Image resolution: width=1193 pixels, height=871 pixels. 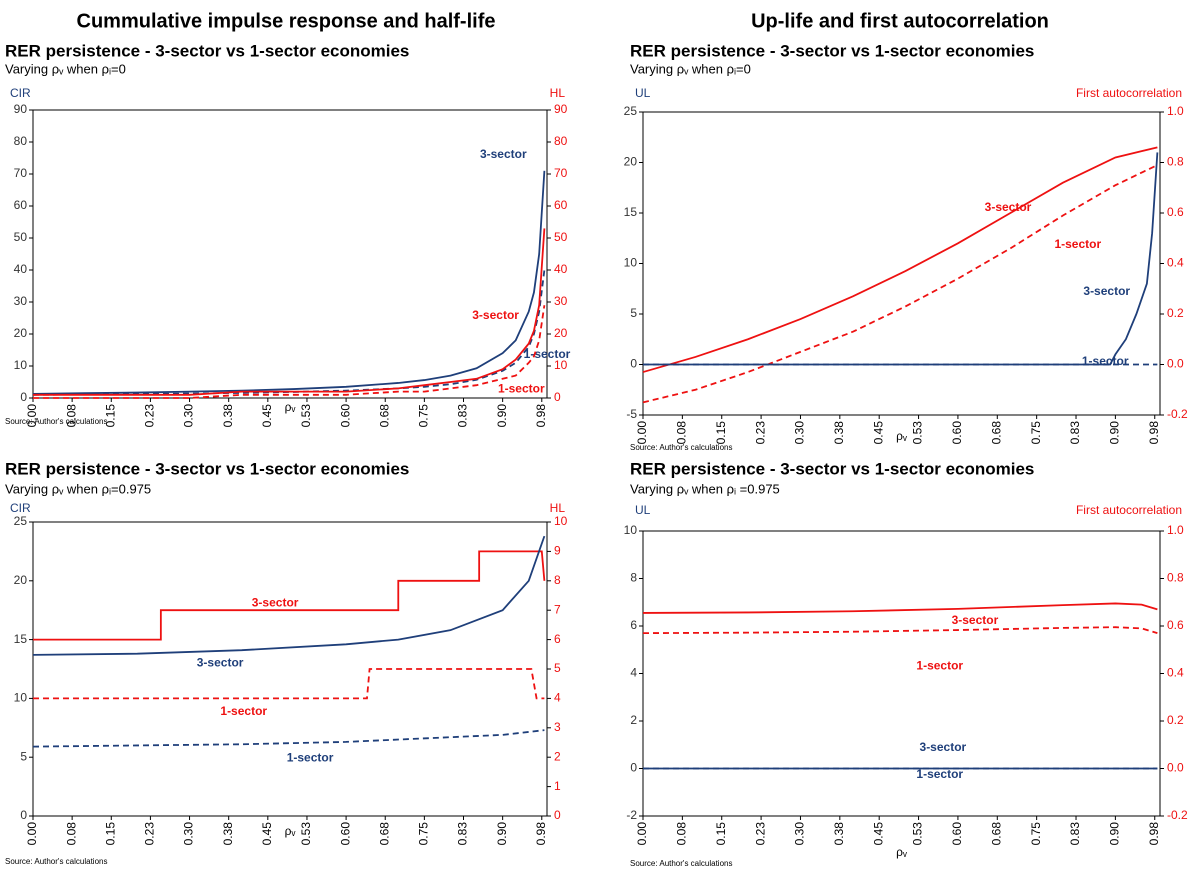 What do you see at coordinates (633, 578) in the screenshot?
I see `y-tick-label: 8` at bounding box center [633, 578].